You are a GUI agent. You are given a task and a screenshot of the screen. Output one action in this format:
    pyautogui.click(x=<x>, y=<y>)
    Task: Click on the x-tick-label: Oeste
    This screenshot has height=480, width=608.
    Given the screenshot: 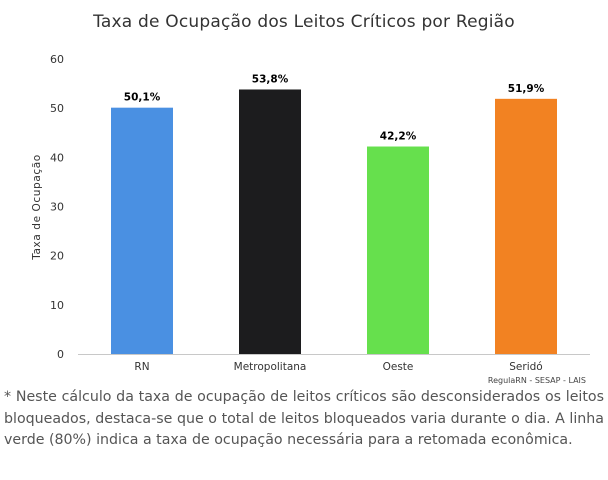 What is the action you would take?
    pyautogui.click(x=398, y=367)
    